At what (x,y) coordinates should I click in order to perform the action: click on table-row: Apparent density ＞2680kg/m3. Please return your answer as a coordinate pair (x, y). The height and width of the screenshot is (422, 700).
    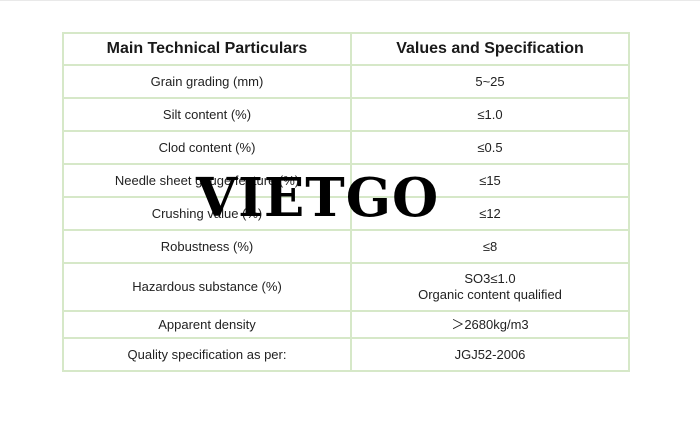
    Looking at the image, I should click on (346, 324).